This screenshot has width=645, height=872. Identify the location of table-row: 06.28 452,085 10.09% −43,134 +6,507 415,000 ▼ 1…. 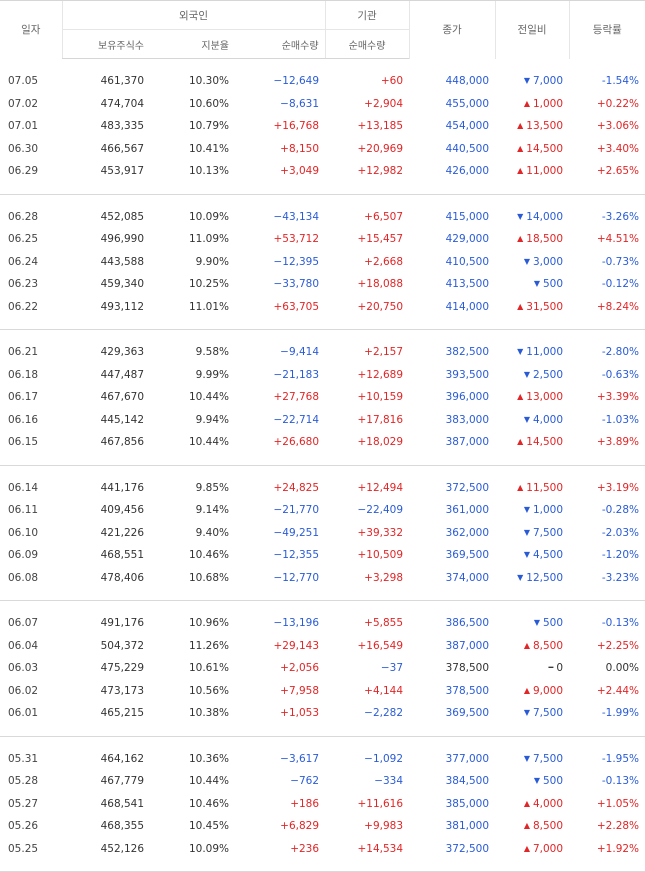
(322, 217).